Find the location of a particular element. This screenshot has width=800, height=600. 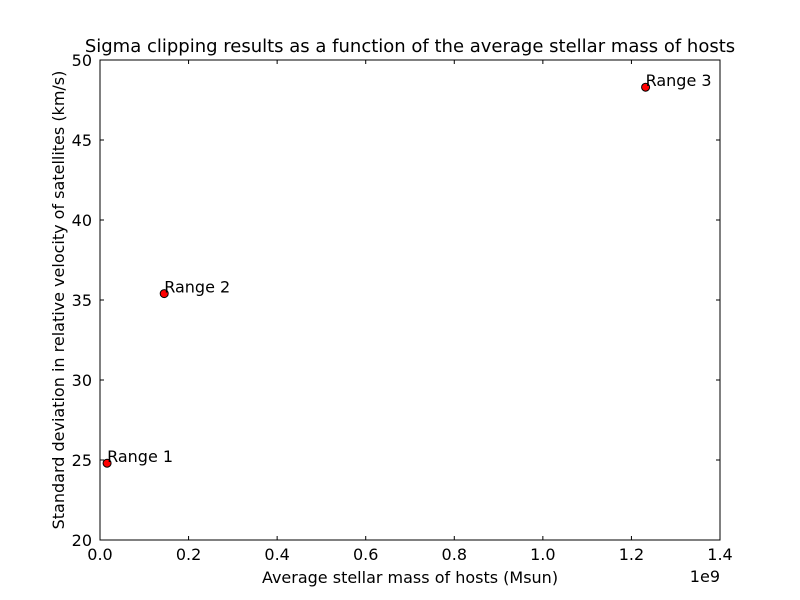

y-tick-label: 25 is located at coordinates (82, 460).